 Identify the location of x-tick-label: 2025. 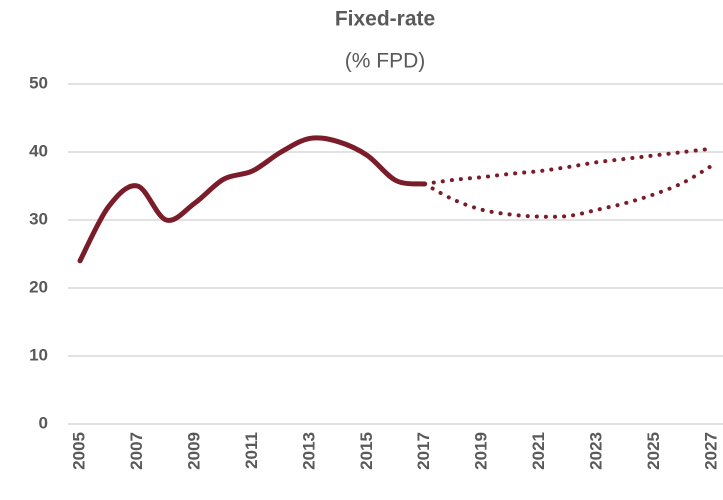
(653, 451).